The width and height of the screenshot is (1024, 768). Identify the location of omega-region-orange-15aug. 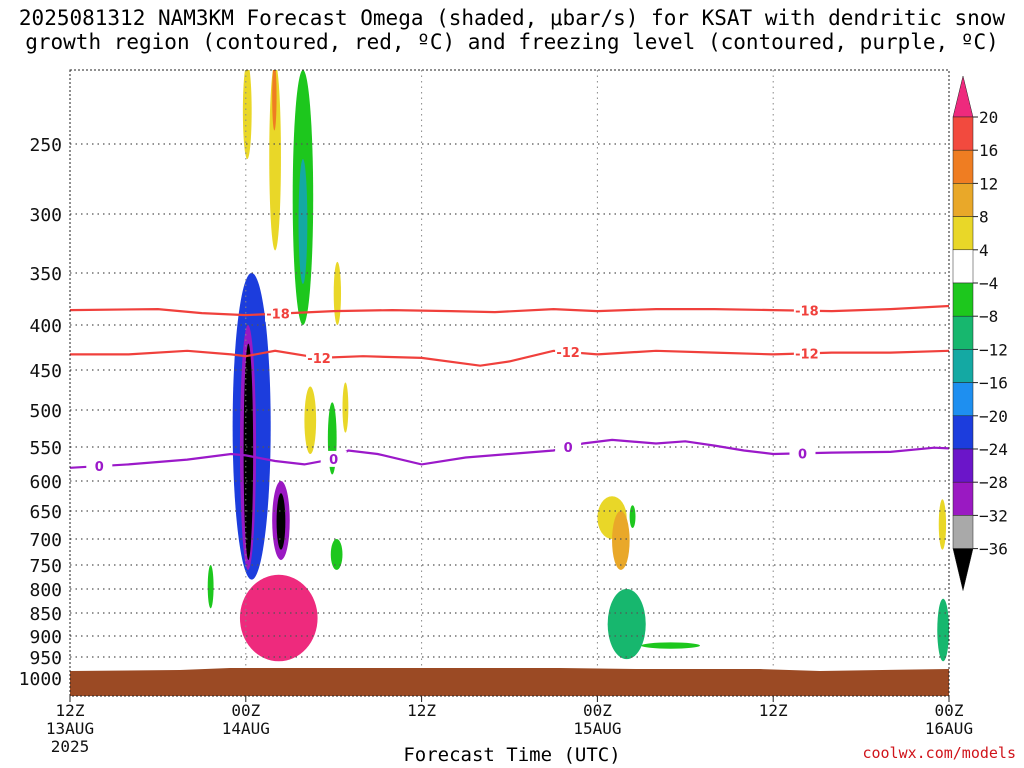
(621, 540).